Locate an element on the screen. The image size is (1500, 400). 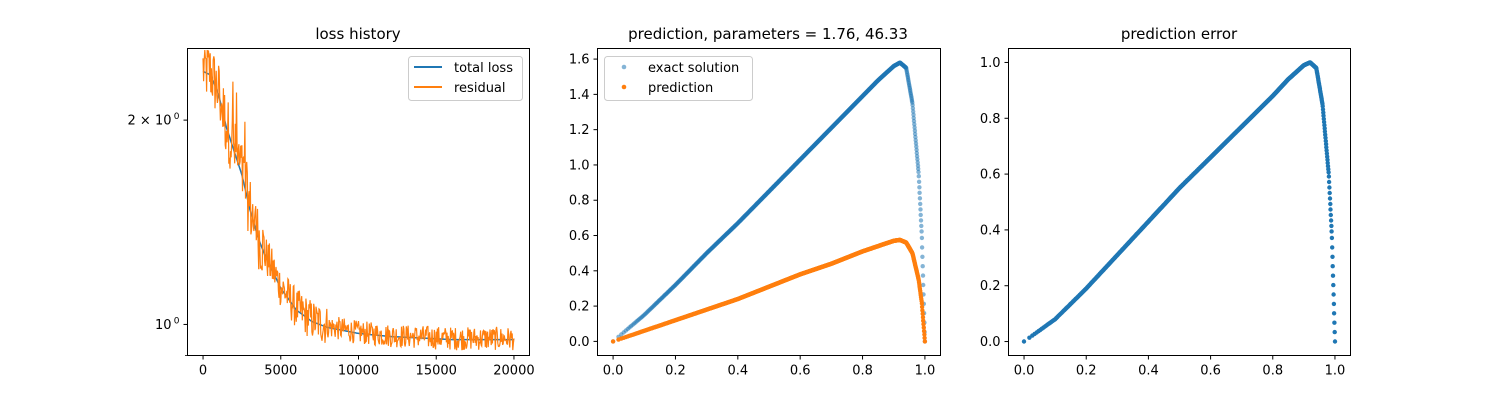
y-tick-label: 0.2 is located at coordinates (579, 307).